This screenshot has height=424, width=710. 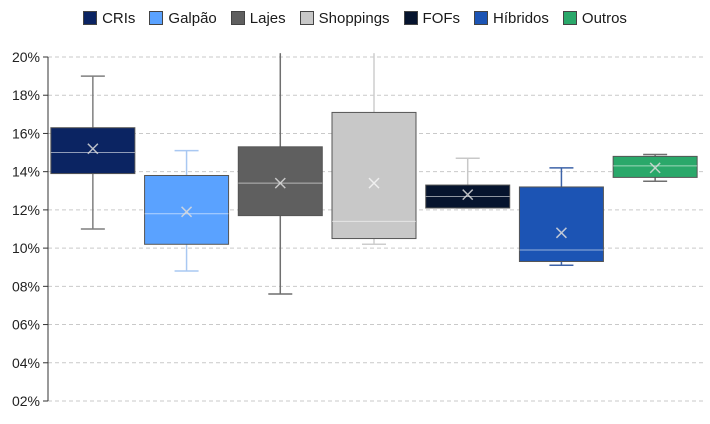 What do you see at coordinates (26, 325) in the screenshot?
I see `y-tick-label: 06%` at bounding box center [26, 325].